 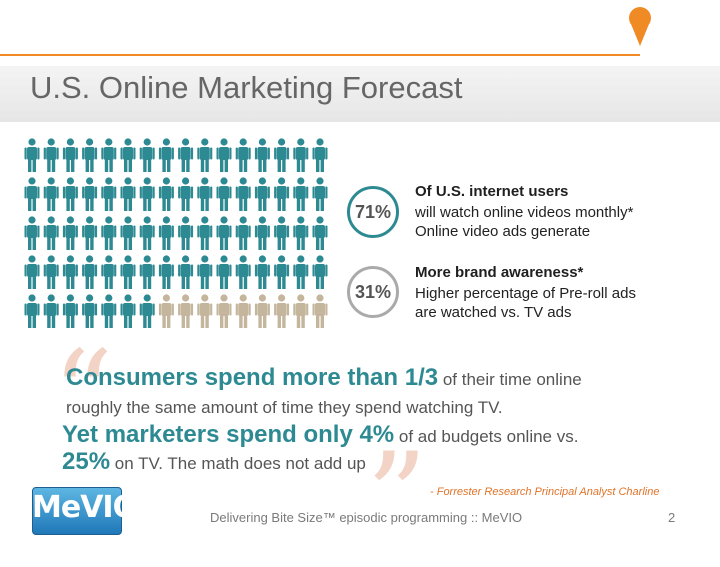 What do you see at coordinates (503, 231) in the screenshot?
I see `stat-line-1b: Online video ads generate` at bounding box center [503, 231].